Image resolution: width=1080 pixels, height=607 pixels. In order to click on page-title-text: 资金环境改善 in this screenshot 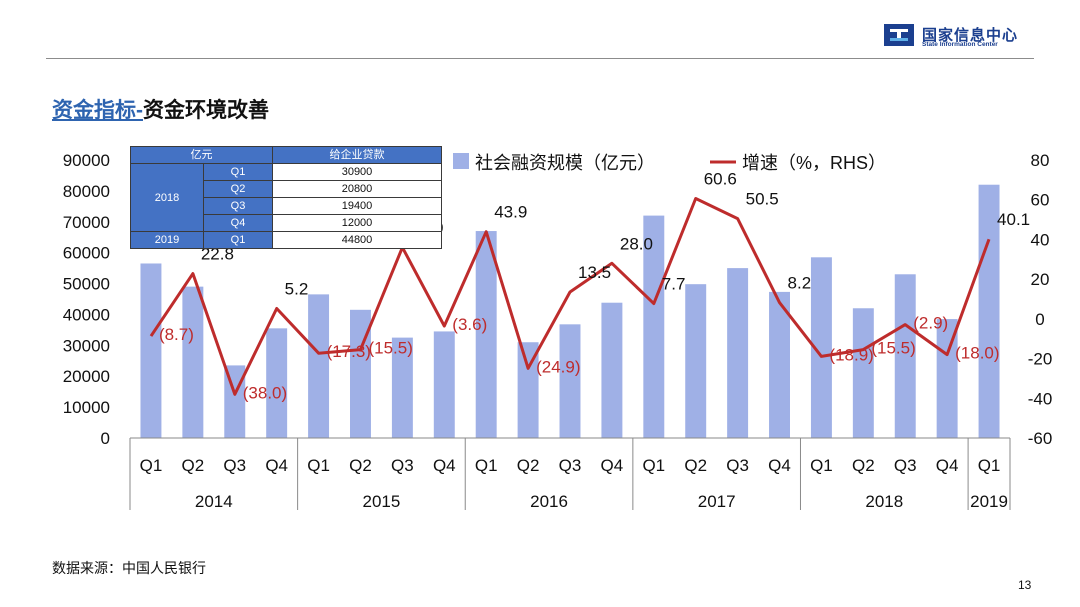, I will do `click(206, 110)`.